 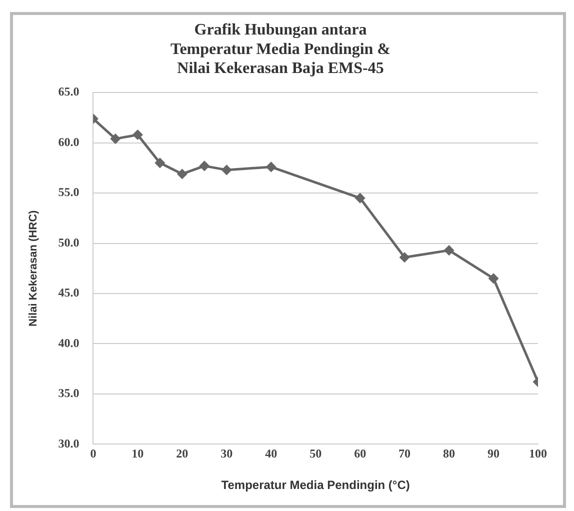 What do you see at coordinates (138, 453) in the screenshot?
I see `x-tick-label: 10` at bounding box center [138, 453].